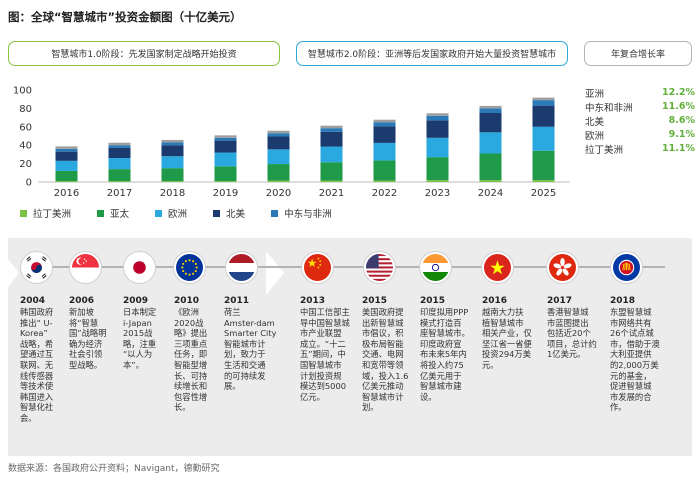  I want to click on cagr-region: 北美, so click(595, 122).